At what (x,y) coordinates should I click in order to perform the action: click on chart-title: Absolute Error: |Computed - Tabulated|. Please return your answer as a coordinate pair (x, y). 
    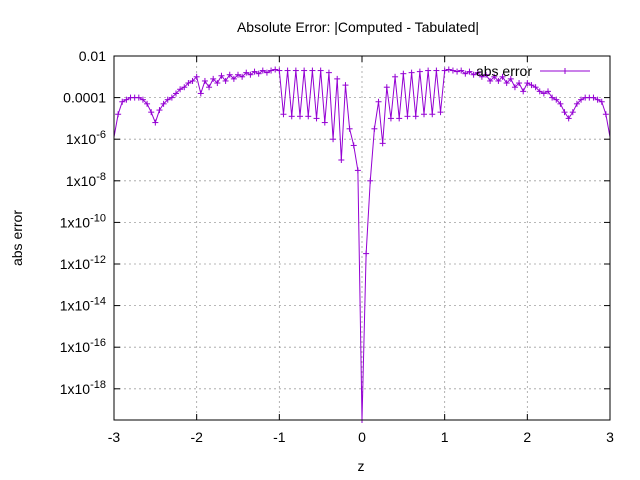
    Looking at the image, I should click on (358, 27).